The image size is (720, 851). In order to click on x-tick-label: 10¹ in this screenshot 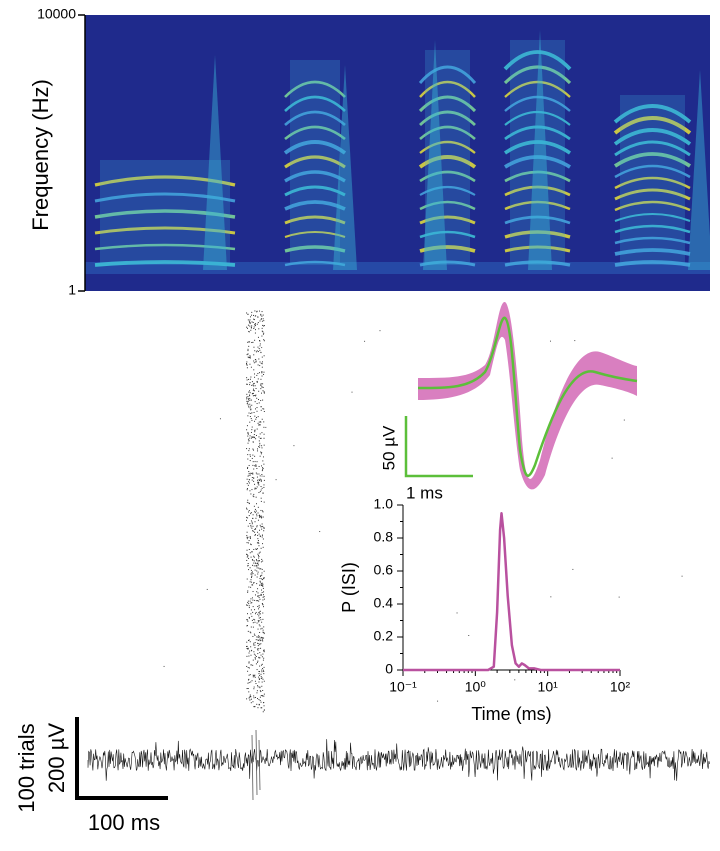, I will do `click(548, 687)`.